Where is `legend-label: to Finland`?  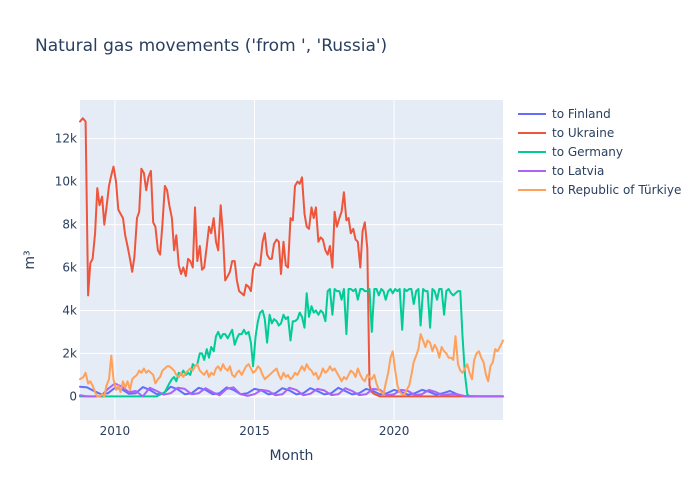 legend-label: to Finland is located at coordinates (581, 114).